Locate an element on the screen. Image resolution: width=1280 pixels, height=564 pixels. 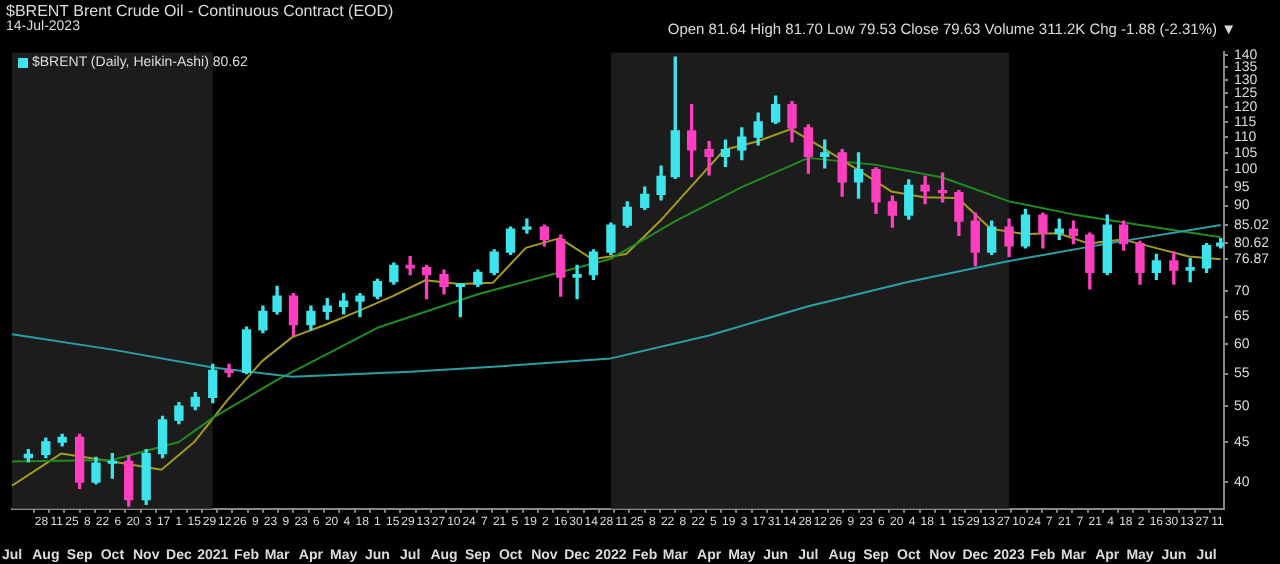
chart-title: $BRENT Brent Crude Oil - Continuous Contract (EOD) is located at coordinates (200, 11).